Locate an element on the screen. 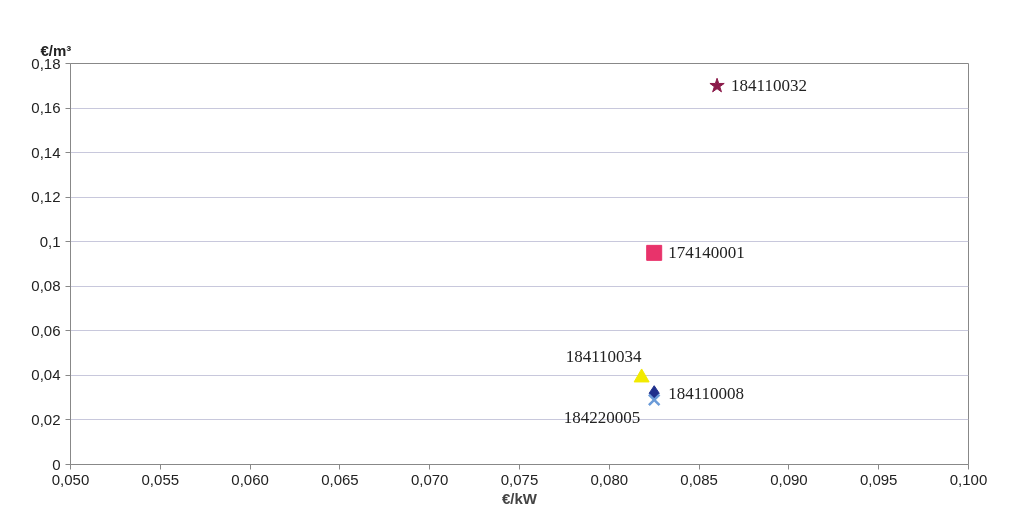  y-axis-title: €/m³ is located at coordinates (56, 50).